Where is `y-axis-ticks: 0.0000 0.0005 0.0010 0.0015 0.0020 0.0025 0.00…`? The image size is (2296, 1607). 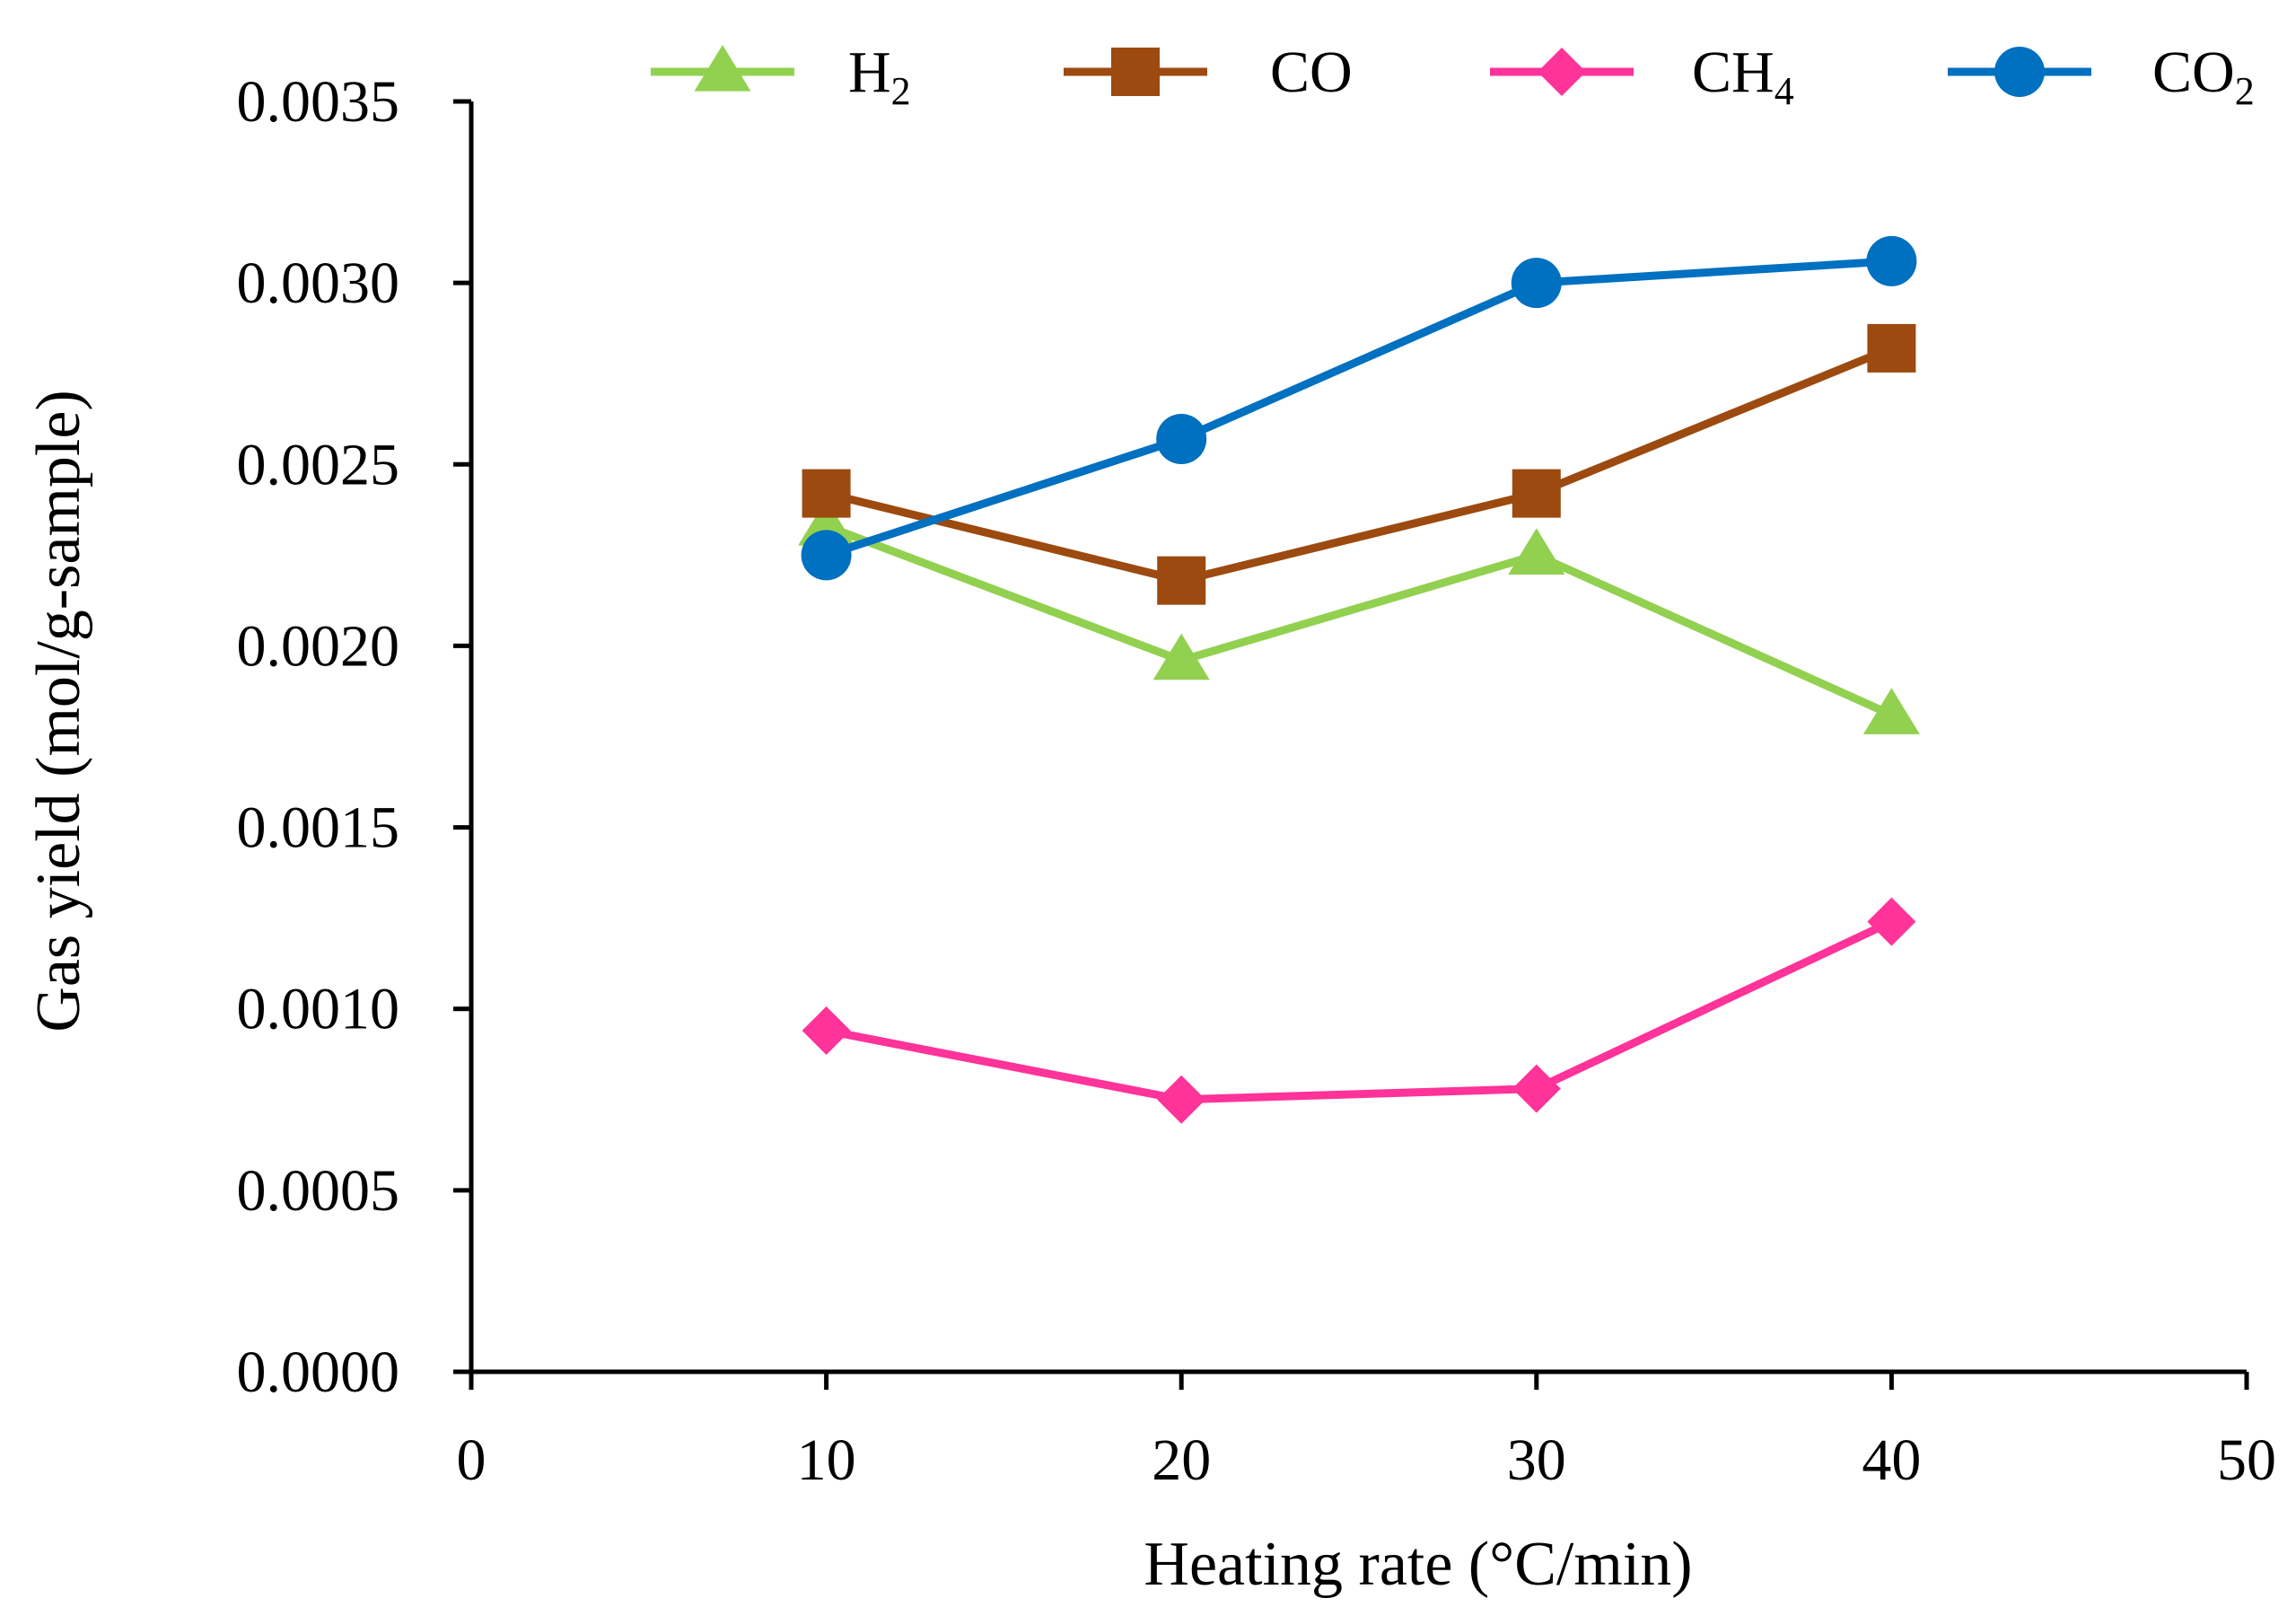 y-axis-ticks: 0.0000 0.0005 0.0010 0.0015 0.0020 0.0025 0.00… is located at coordinates (354, 737).